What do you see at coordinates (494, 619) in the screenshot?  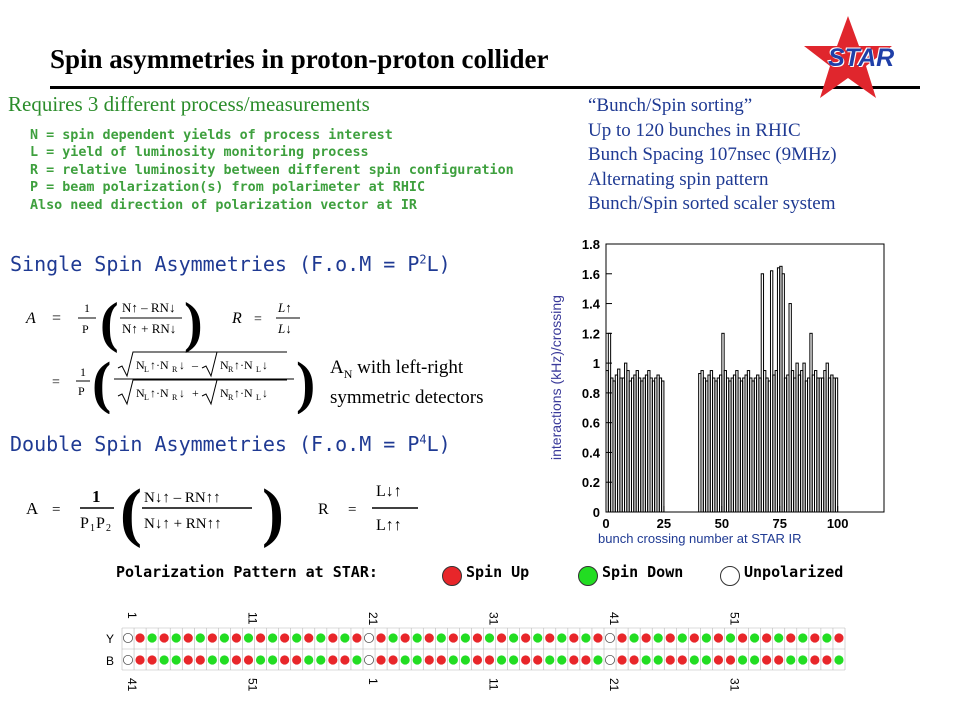 I see `top-bunch-number: 31` at bounding box center [494, 619].